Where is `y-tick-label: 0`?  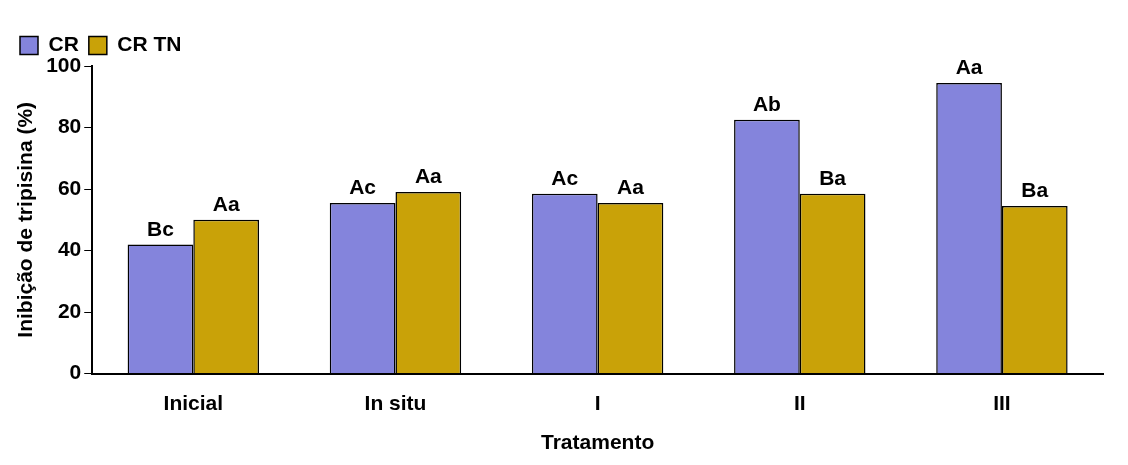
y-tick-label: 0 is located at coordinates (75, 372).